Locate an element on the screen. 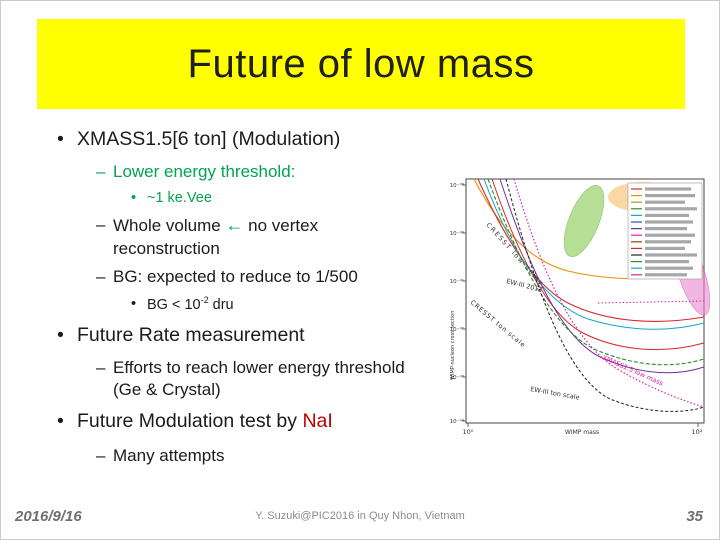 This screenshot has width=720, height=540. chart-curve-magenta-flat is located at coordinates (651, 302).